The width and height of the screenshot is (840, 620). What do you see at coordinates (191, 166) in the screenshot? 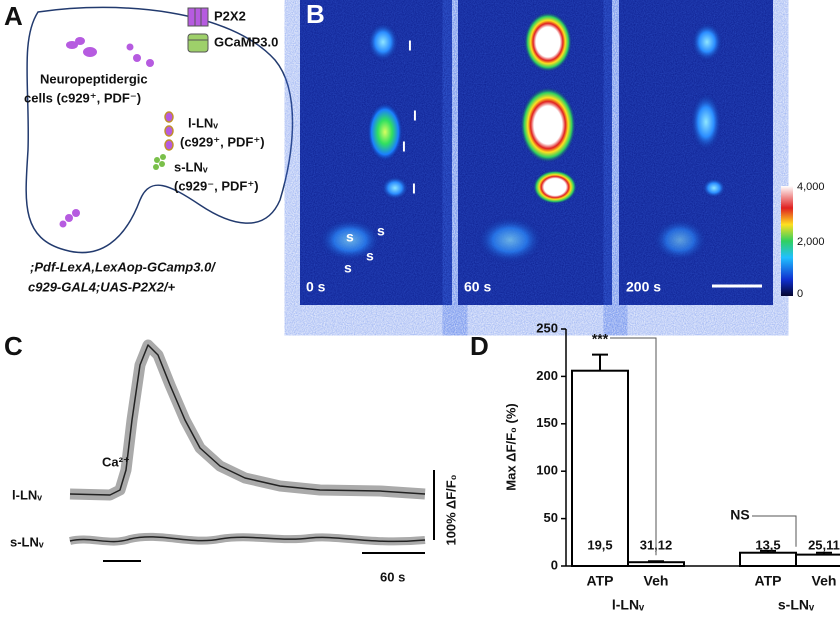
I see `cell-label: s-LNᵥ` at bounding box center [191, 166].